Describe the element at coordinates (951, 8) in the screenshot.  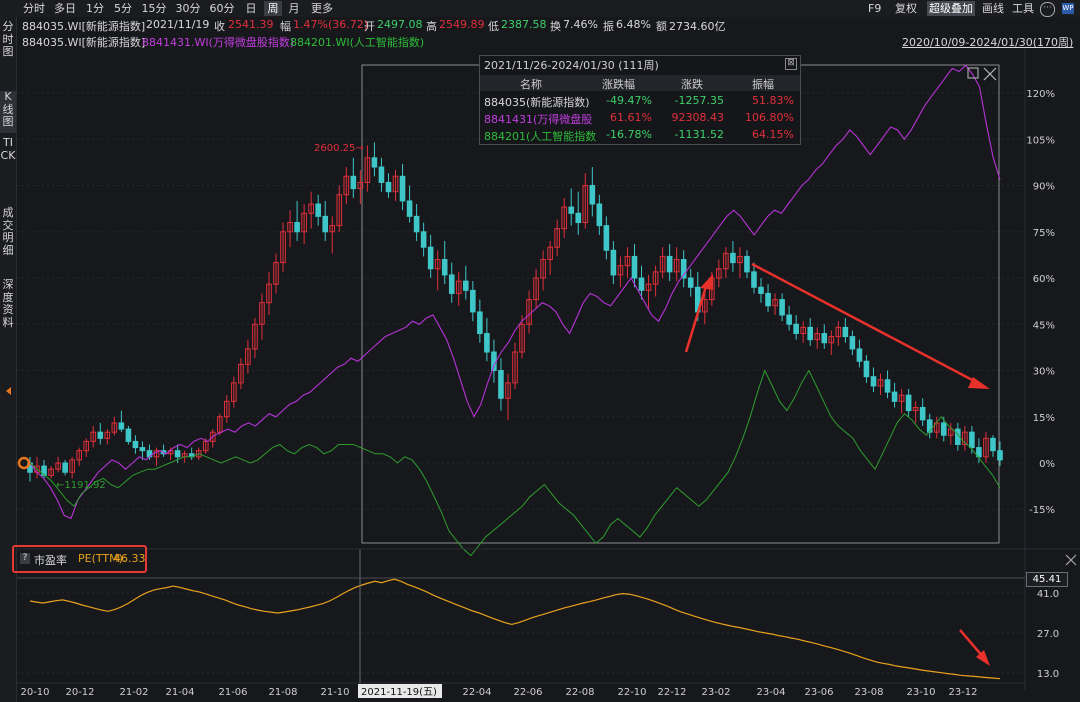
I see `overlay-button: 超级叠加` at that location.